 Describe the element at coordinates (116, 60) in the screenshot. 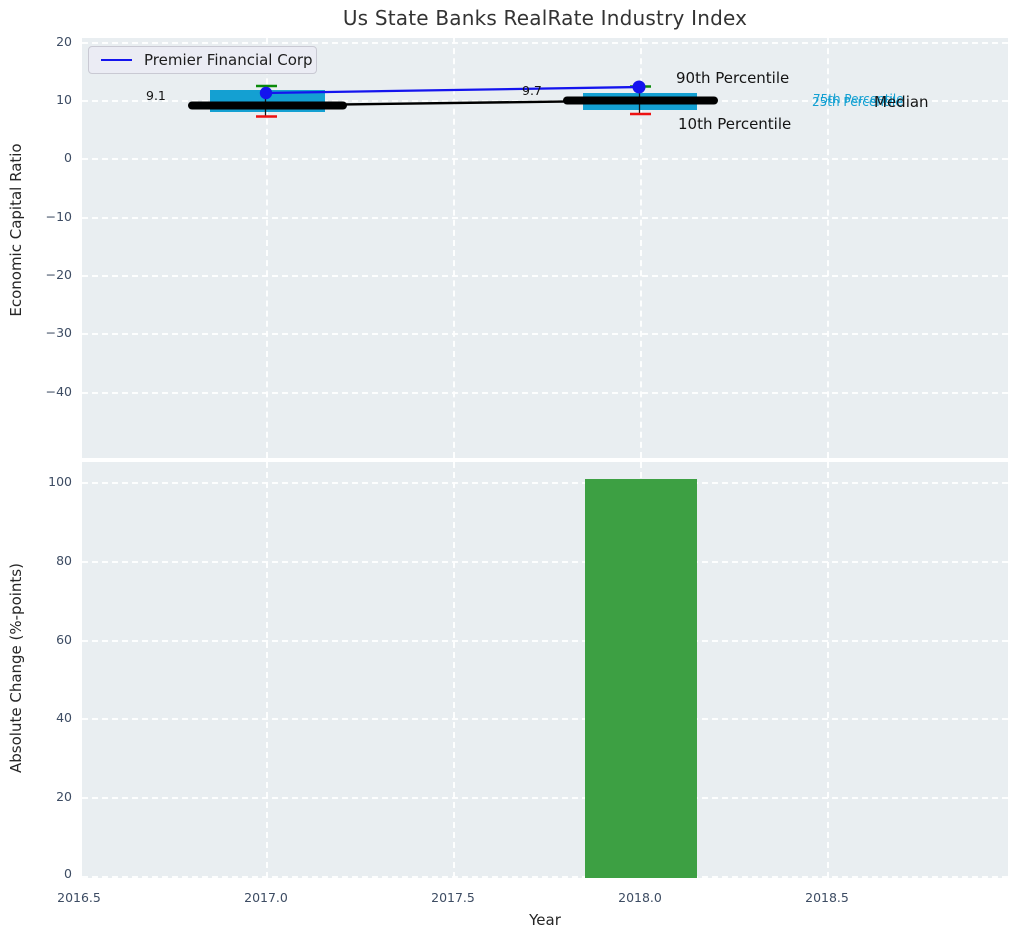

I see `legend-line-sample` at that location.